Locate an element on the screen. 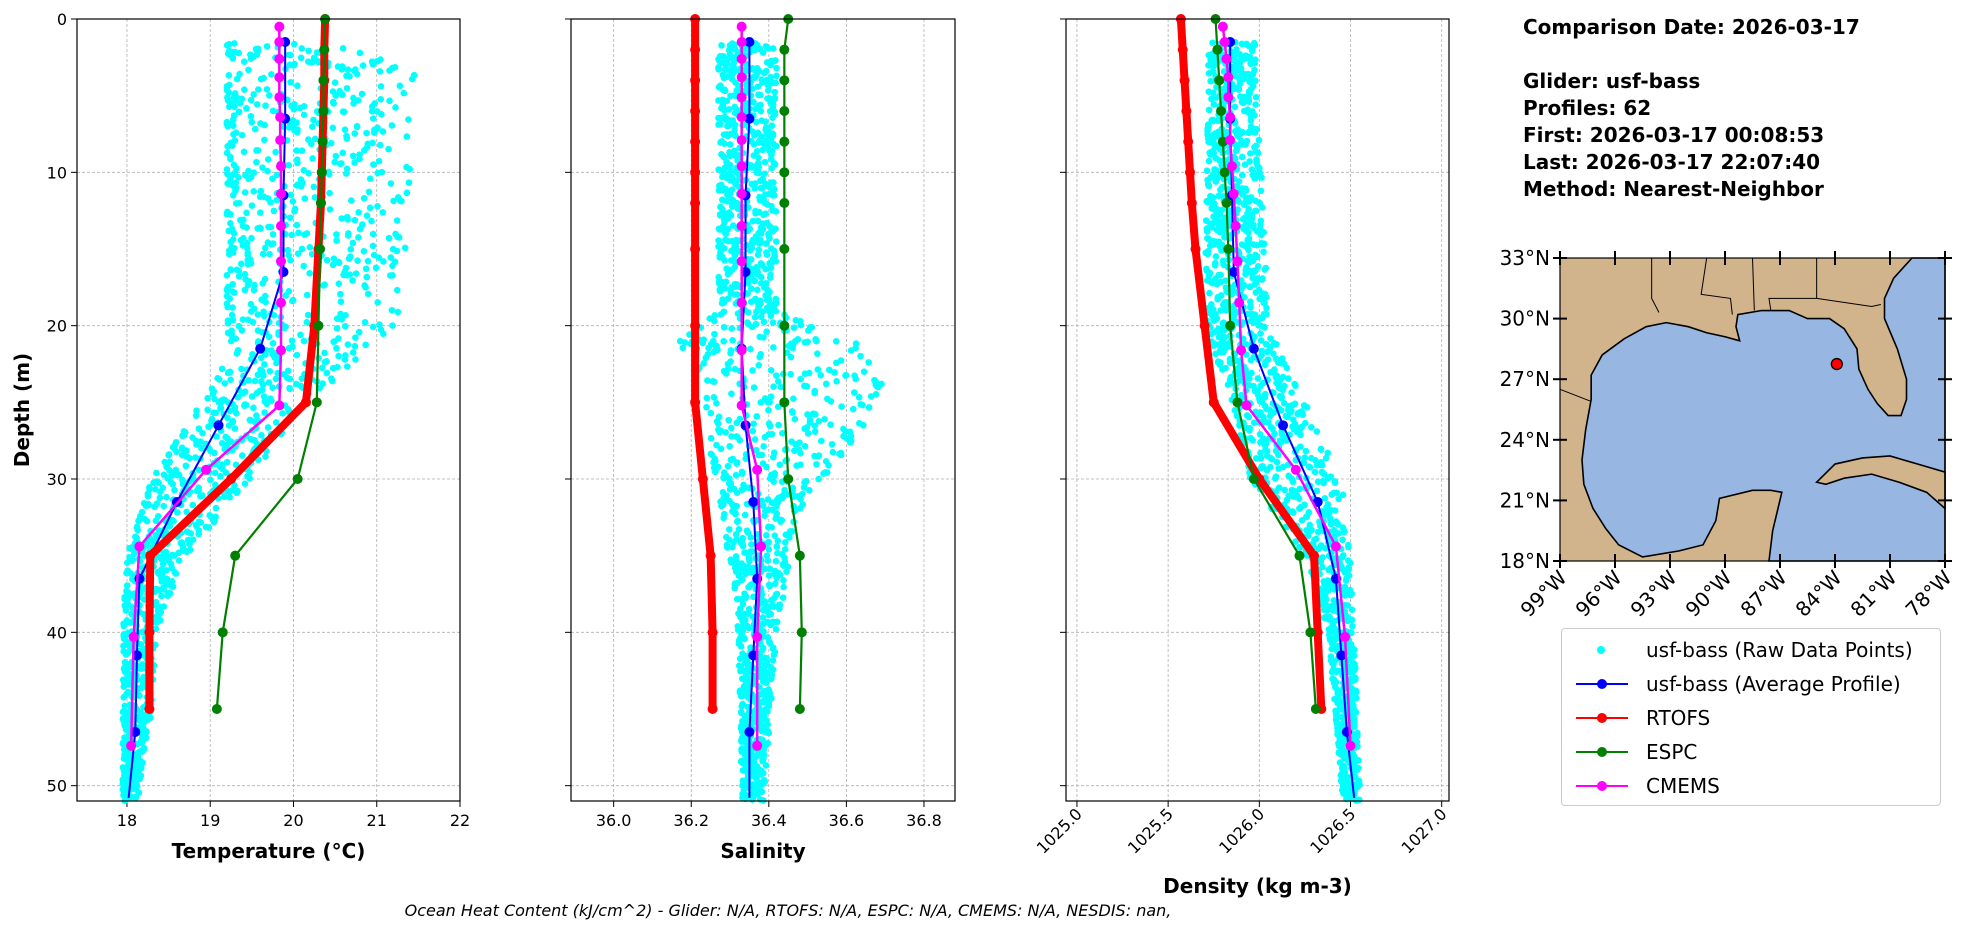  series-line-rtofs is located at coordinates (704, 364).